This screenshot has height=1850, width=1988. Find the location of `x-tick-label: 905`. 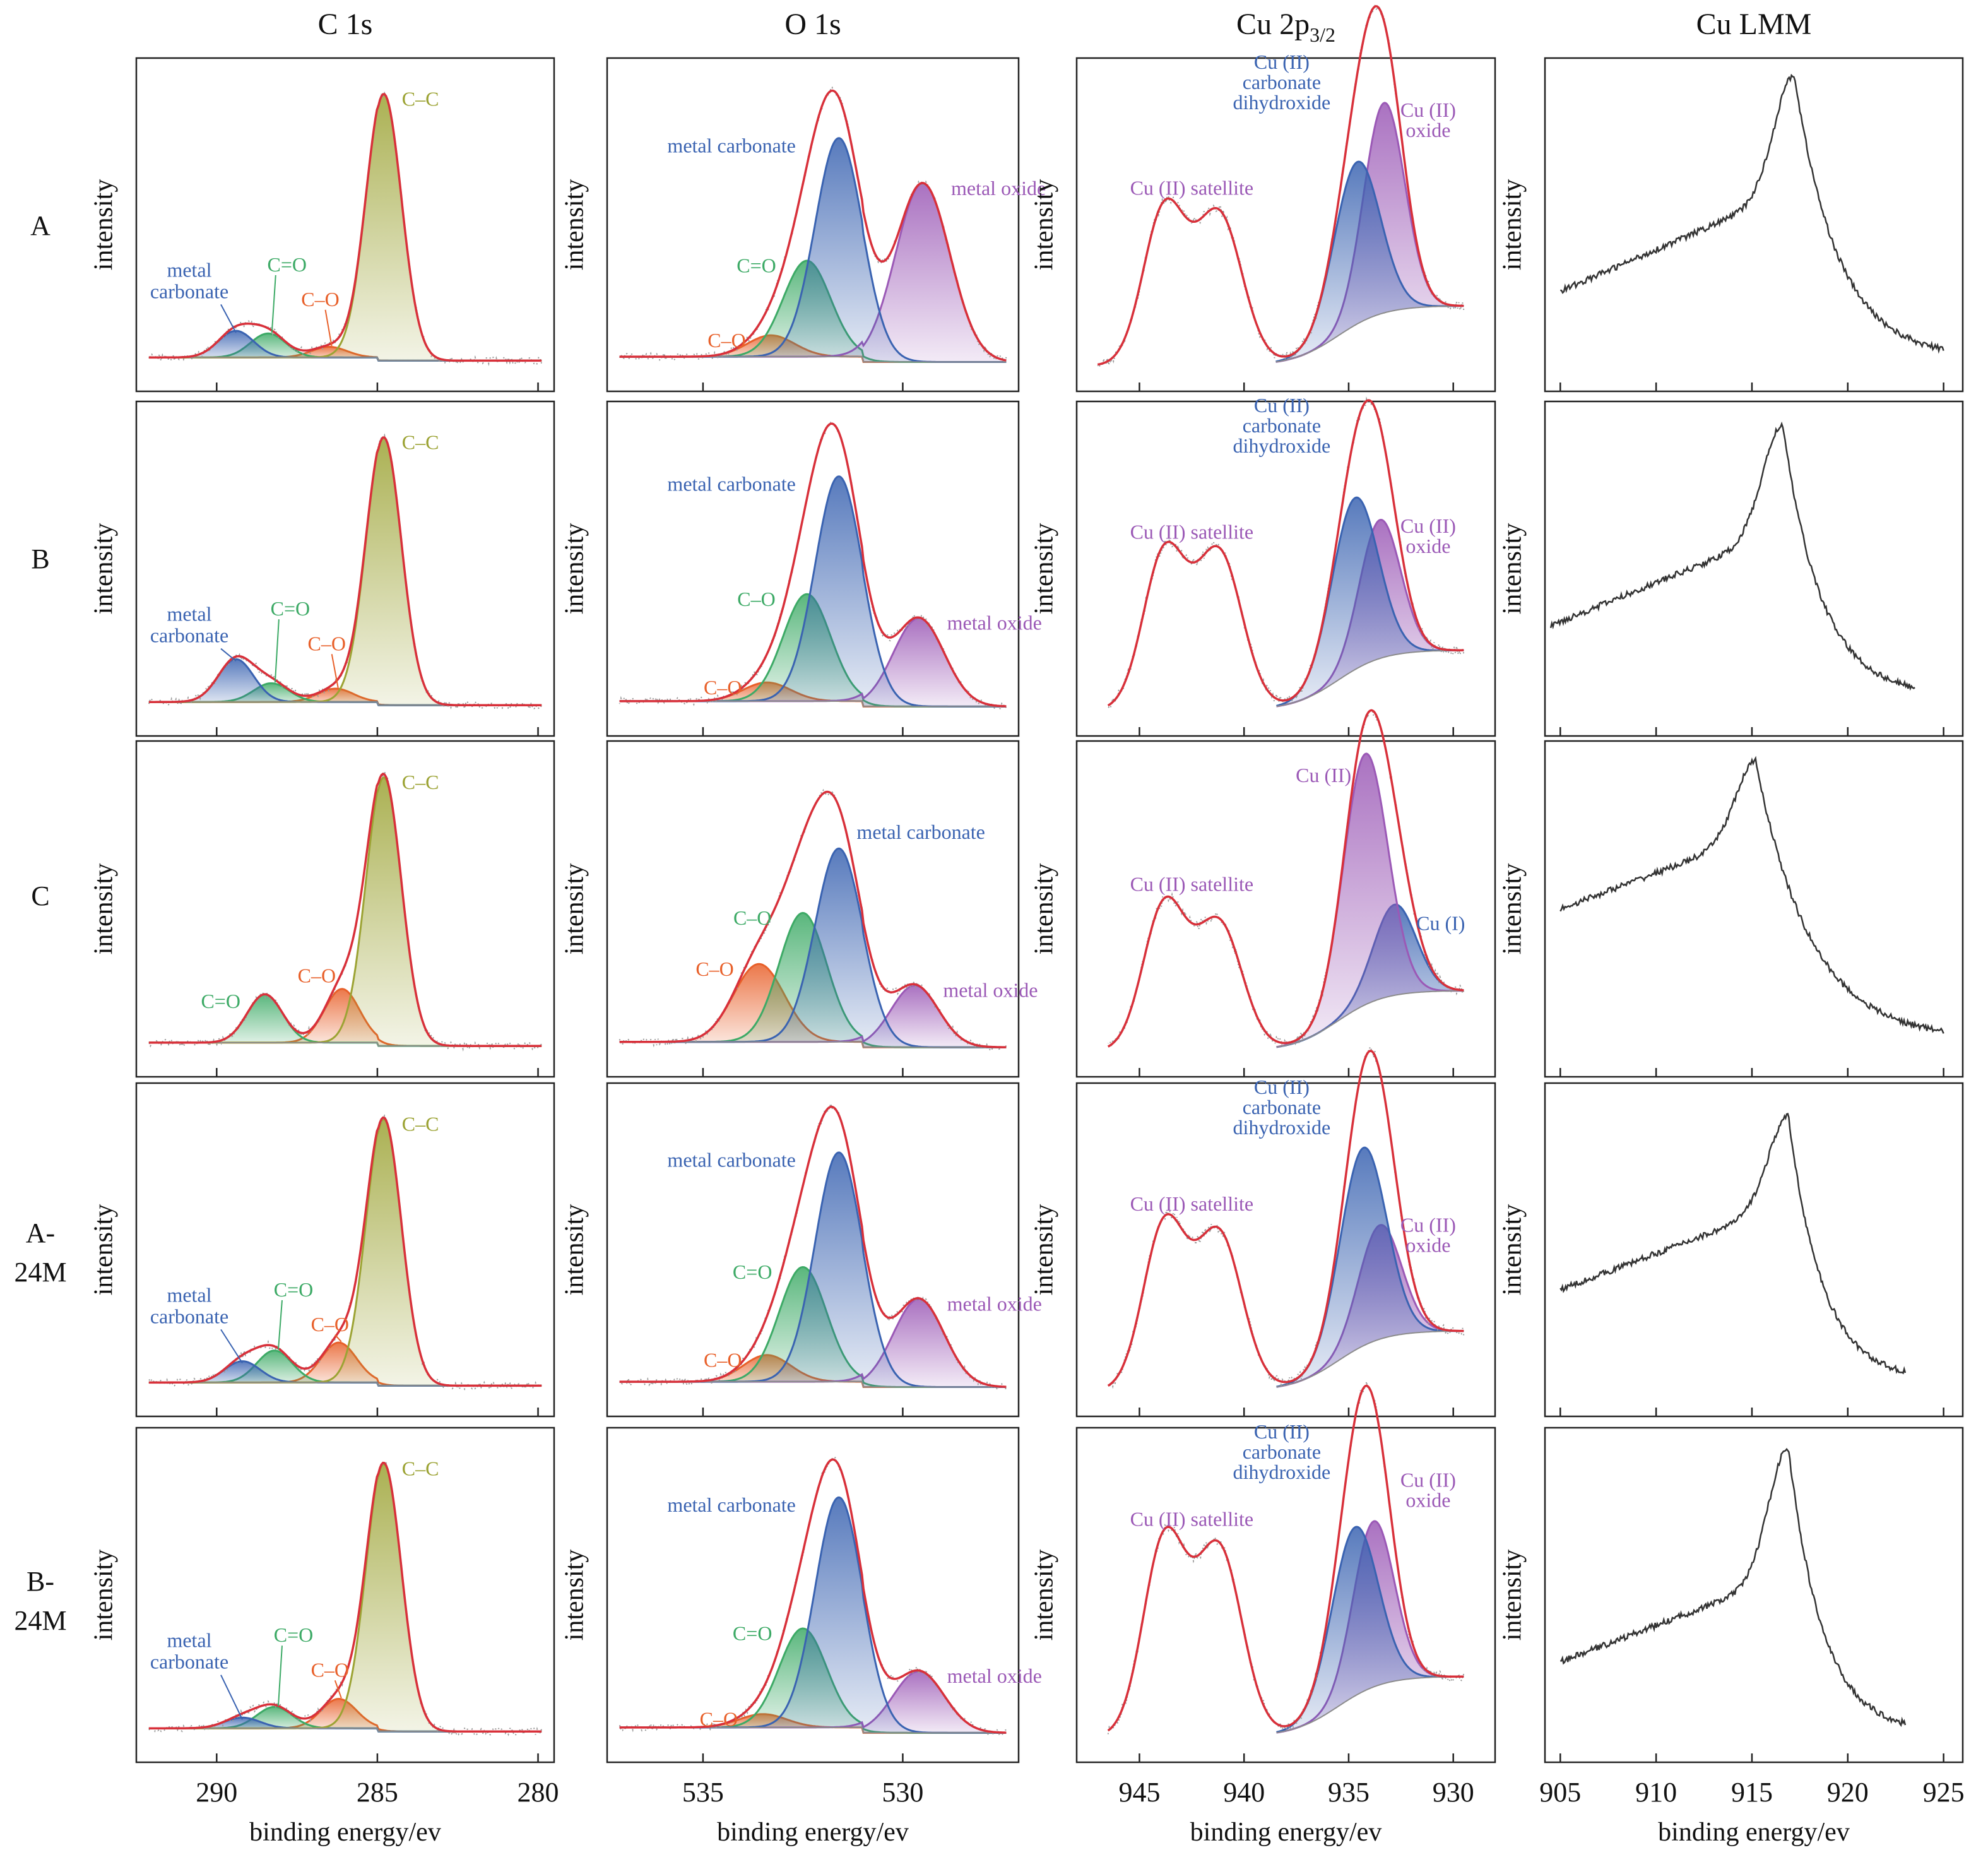

x-tick-label: 905 is located at coordinates (1560, 1792).